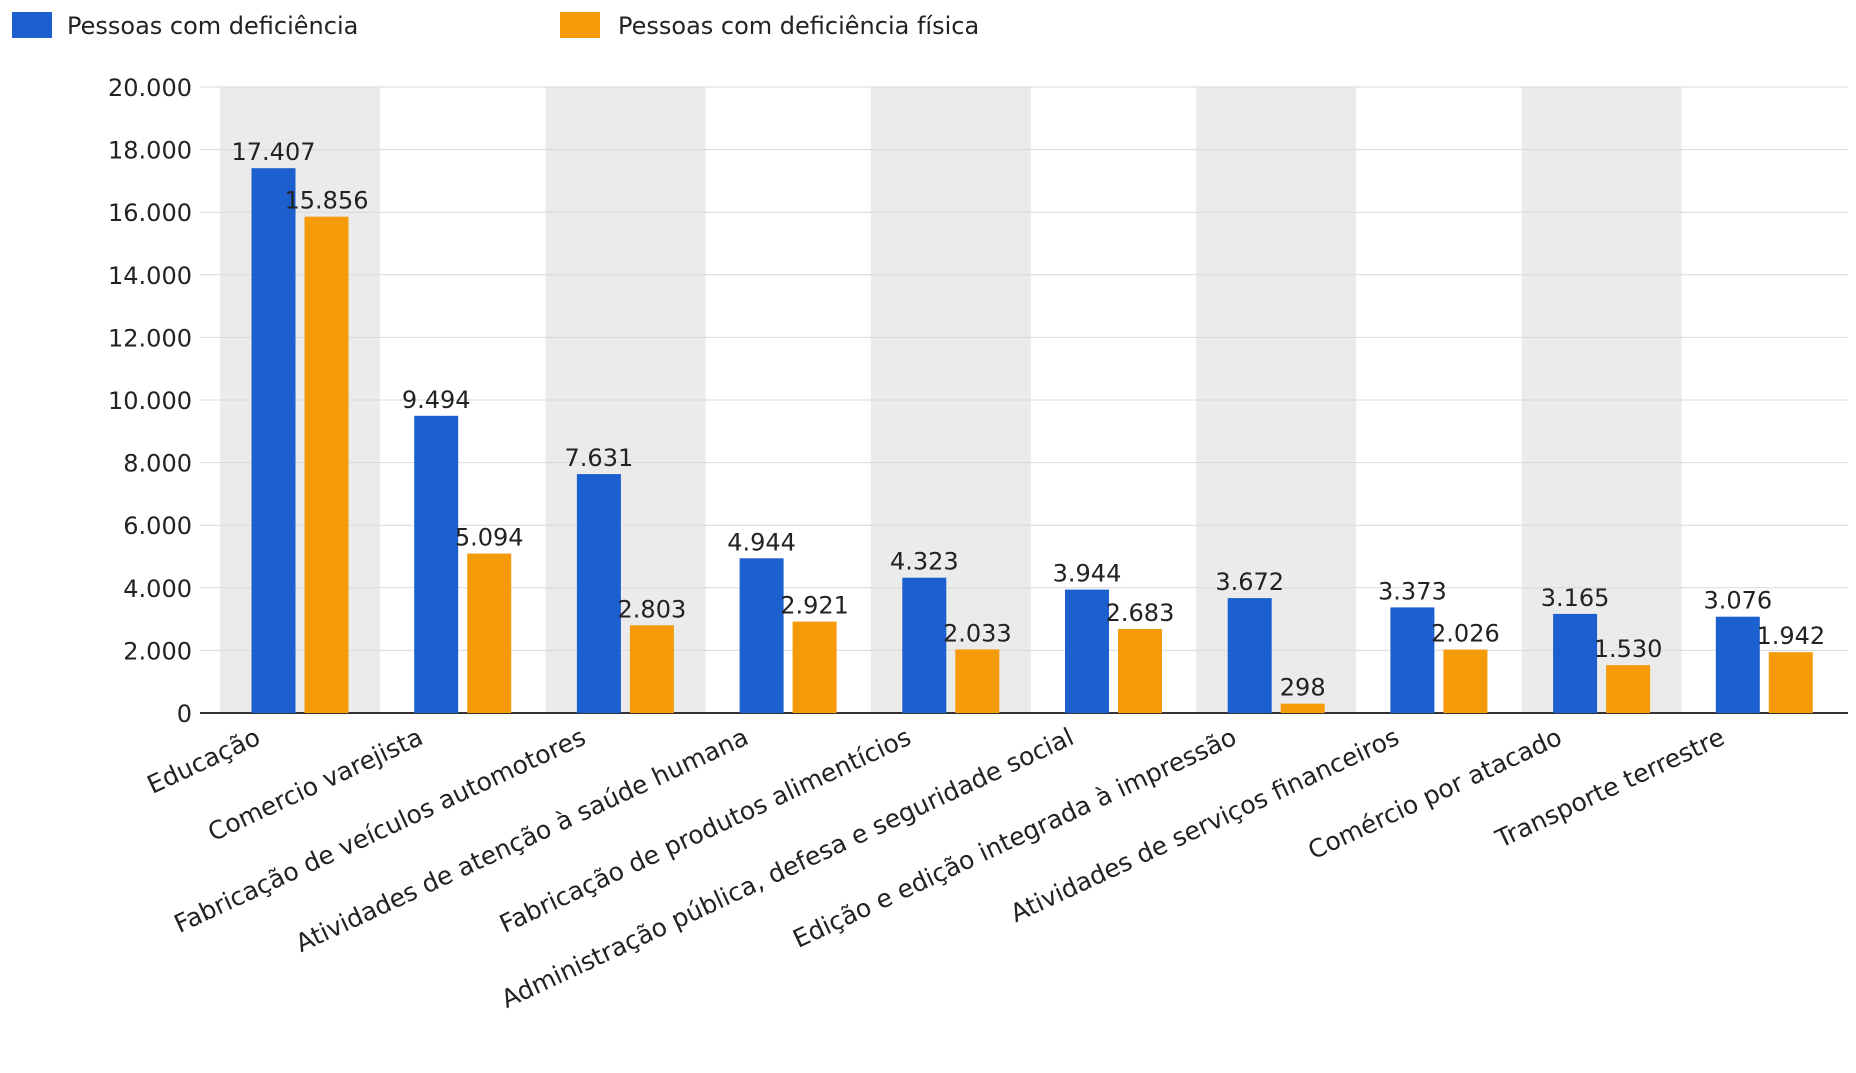 This screenshot has width=1856, height=1073. Describe the element at coordinates (814, 606) in the screenshot. I see `data-label-series-2: 2.921` at that location.